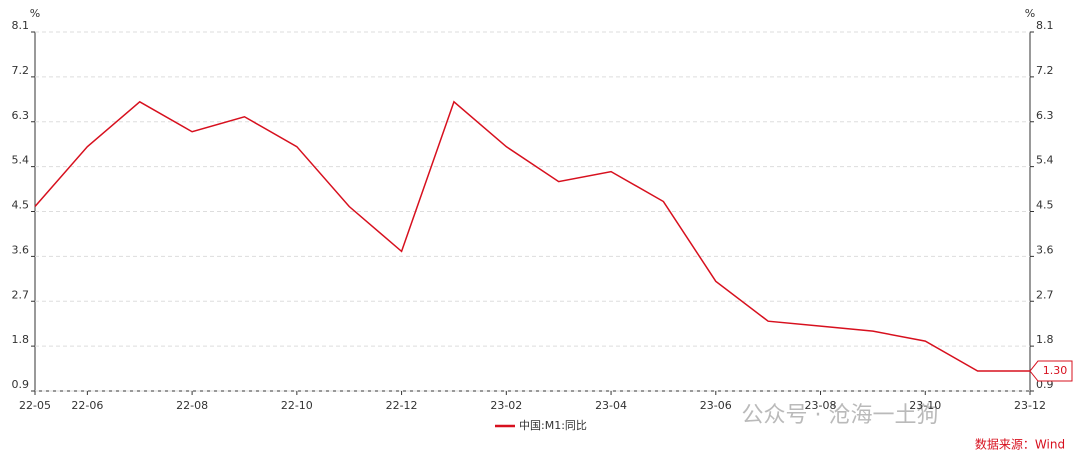  What do you see at coordinates (297, 405) in the screenshot?
I see `x-tick-label: 22-10` at bounding box center [297, 405].